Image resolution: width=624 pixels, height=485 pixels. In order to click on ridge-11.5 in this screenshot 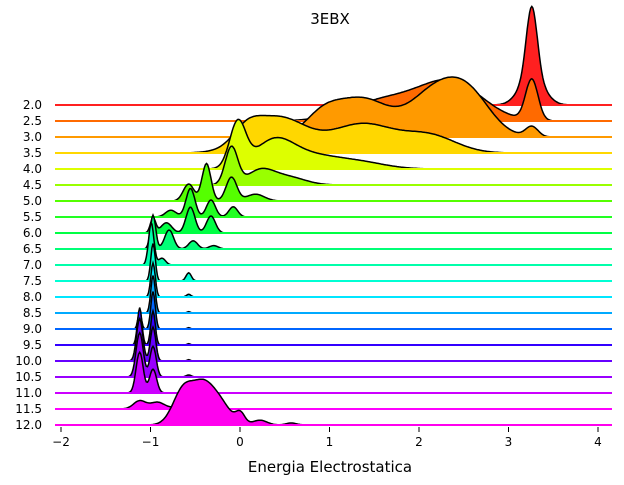, I will do `click(333, 404)`.